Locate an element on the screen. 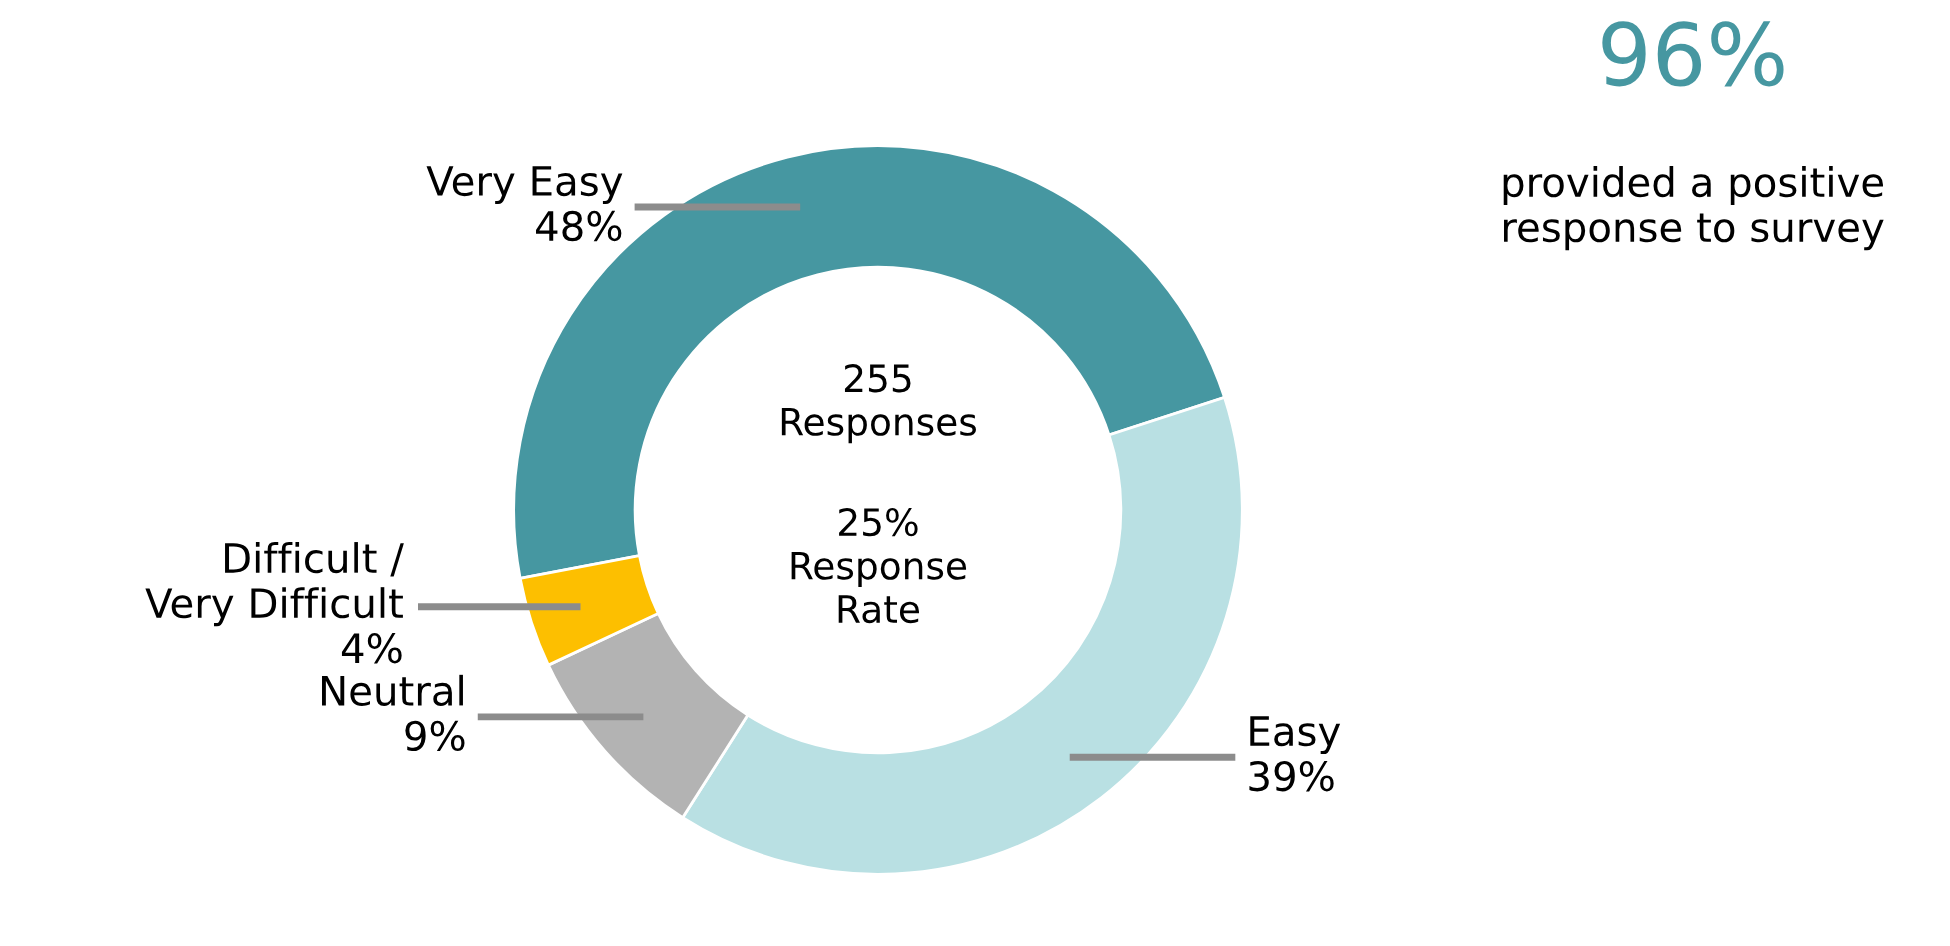 The width and height of the screenshot is (1950, 946). slice-label: Neutral is located at coordinates (392, 690).